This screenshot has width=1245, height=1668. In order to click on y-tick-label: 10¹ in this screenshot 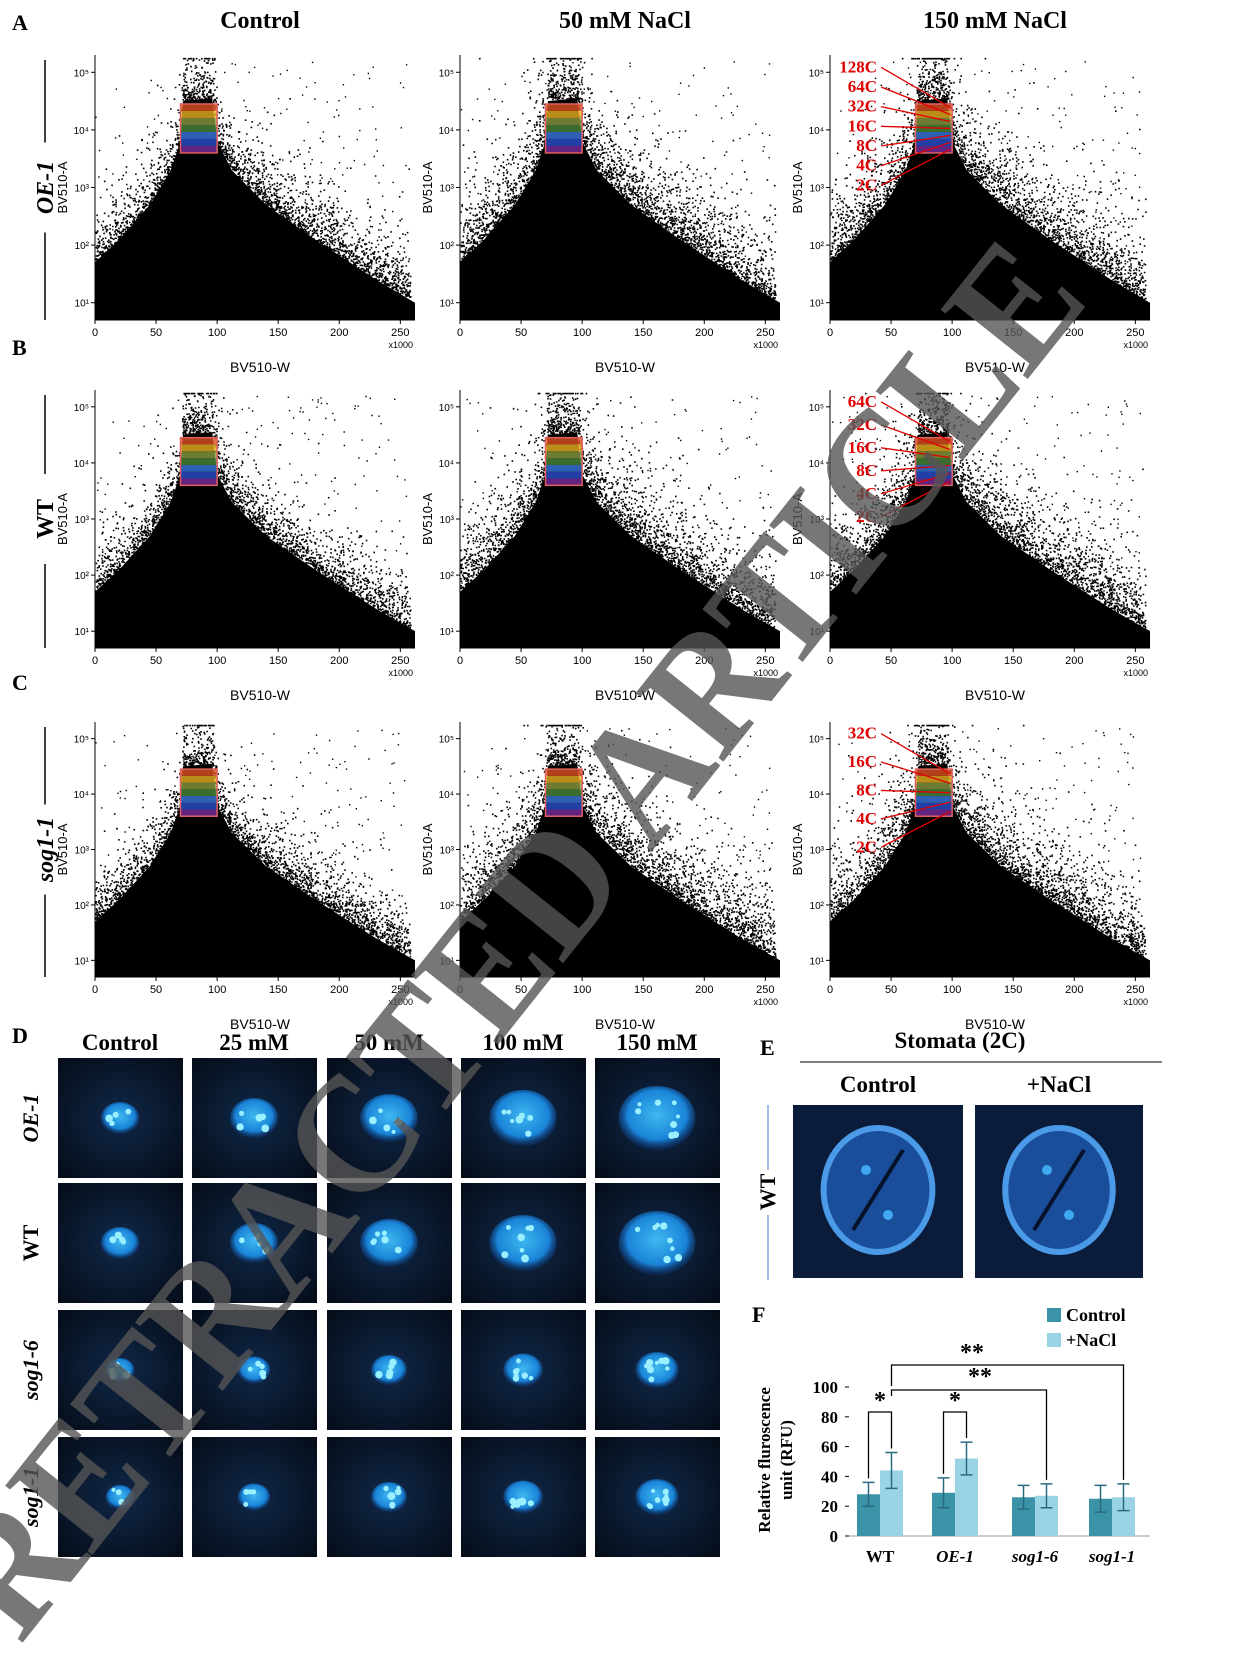, I will do `click(82, 632)`.